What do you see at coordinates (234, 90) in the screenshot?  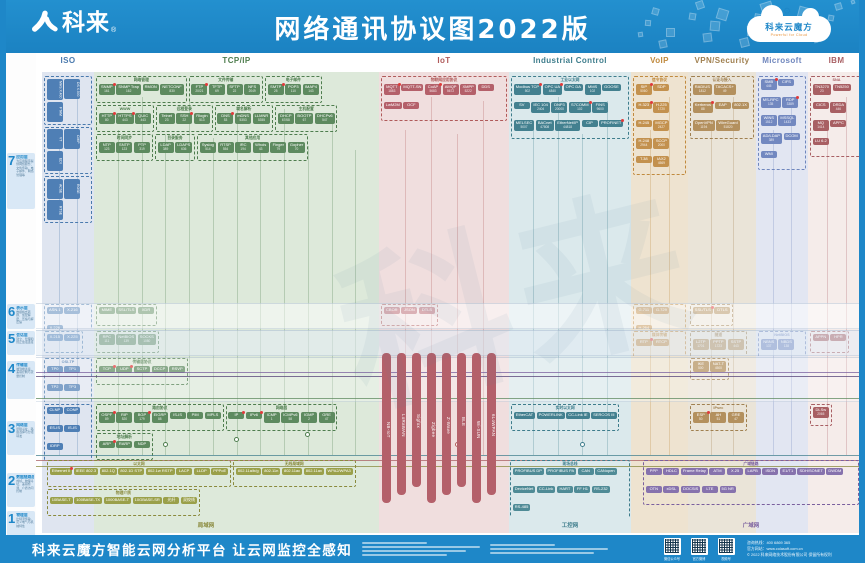 I see `protocol-port: 22` at bounding box center [234, 90].